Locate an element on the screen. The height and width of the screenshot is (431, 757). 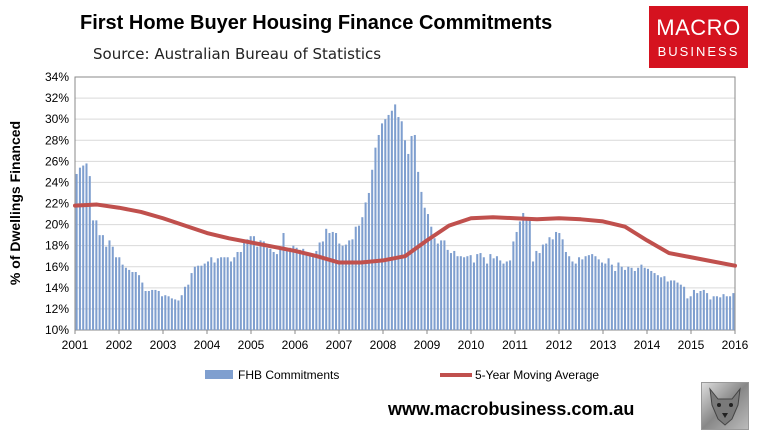
y-tick-label: 20% is located at coordinates (57, 225).